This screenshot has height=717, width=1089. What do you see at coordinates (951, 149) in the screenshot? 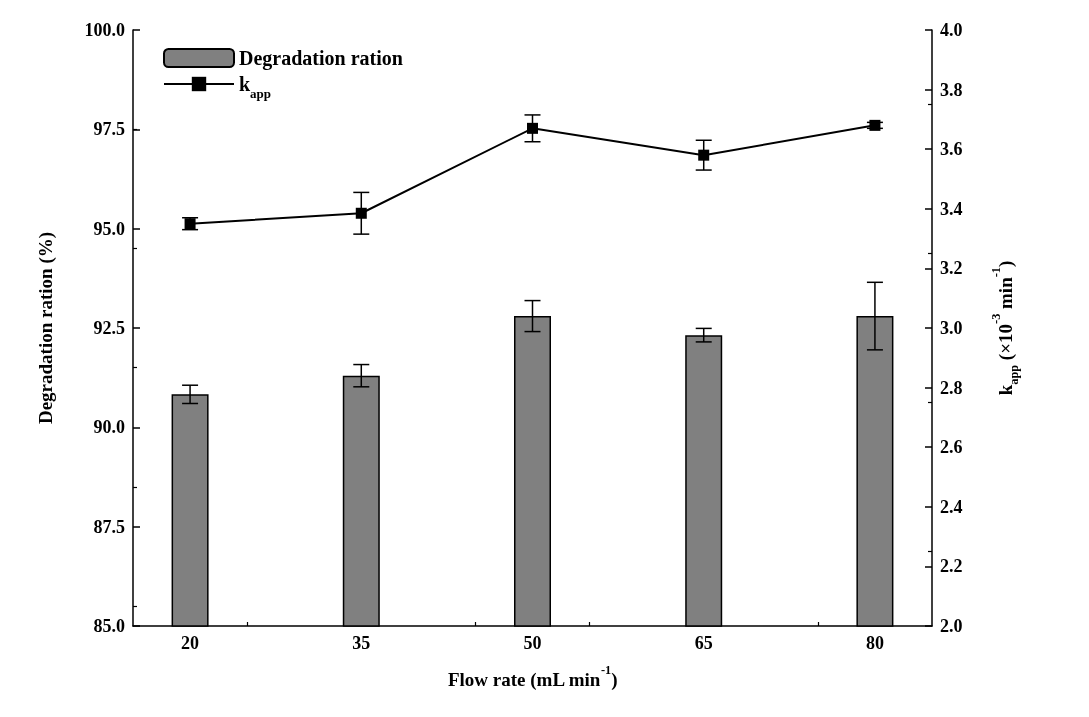
I see `y2-tick-label: 3.6` at bounding box center [951, 149].